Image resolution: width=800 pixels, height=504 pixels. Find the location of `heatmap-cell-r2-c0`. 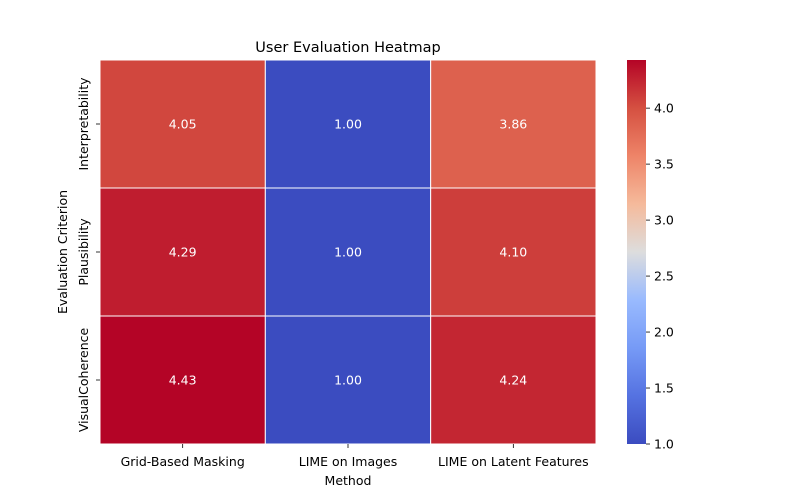

heatmap-cell-r2-c0 is located at coordinates (182, 380).